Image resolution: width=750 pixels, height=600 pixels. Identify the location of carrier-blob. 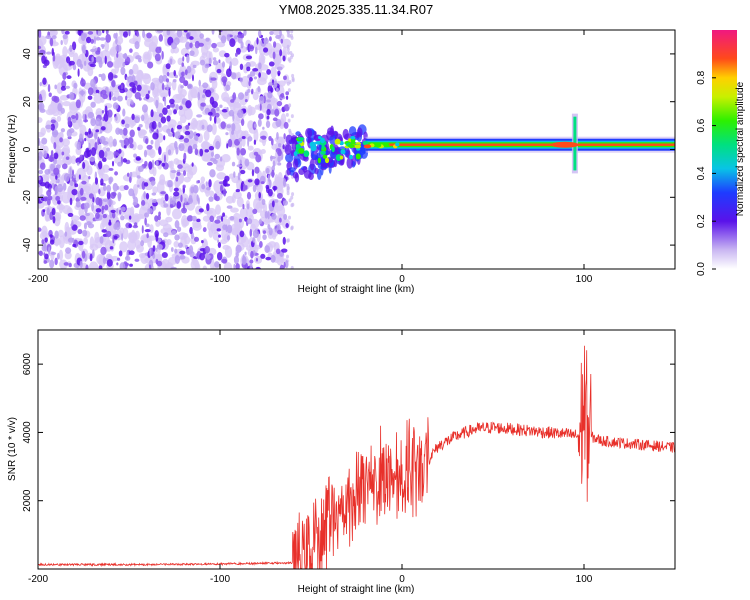
(378, 145).